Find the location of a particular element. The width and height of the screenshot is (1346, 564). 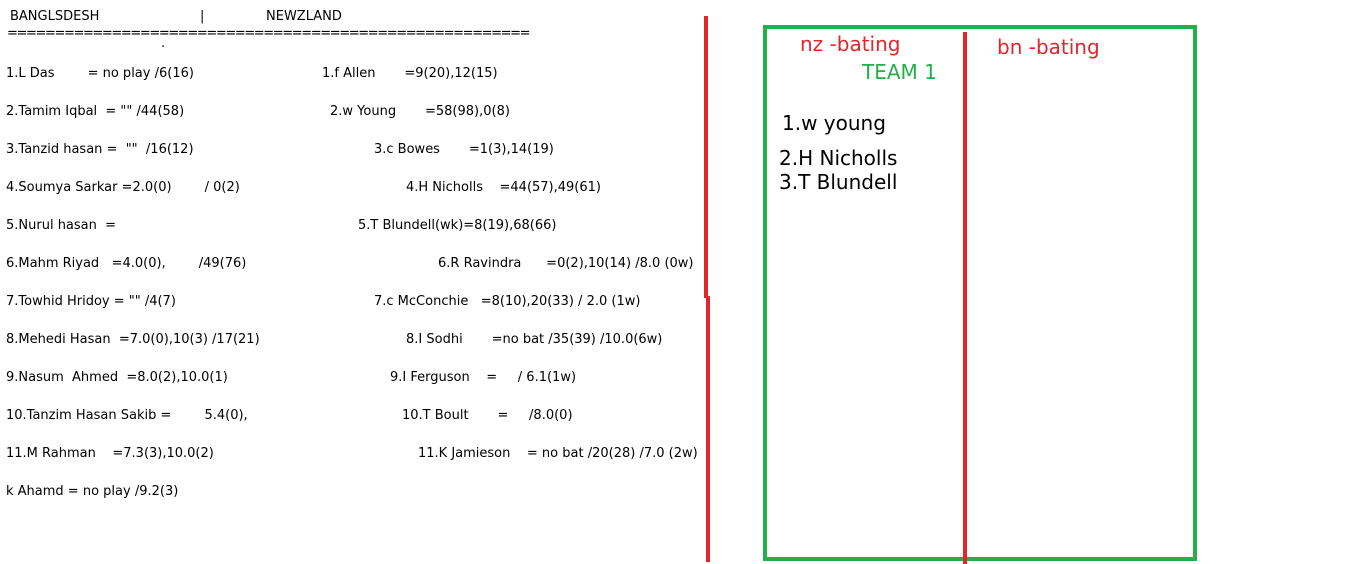

divider-line-upper is located at coordinates (706, 157).